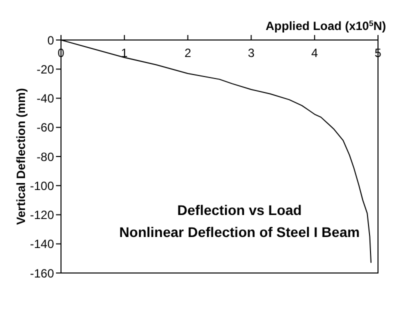 The image size is (400, 325). What do you see at coordinates (45, 99) in the screenshot?
I see `y-tick-label: -40` at bounding box center [45, 99].